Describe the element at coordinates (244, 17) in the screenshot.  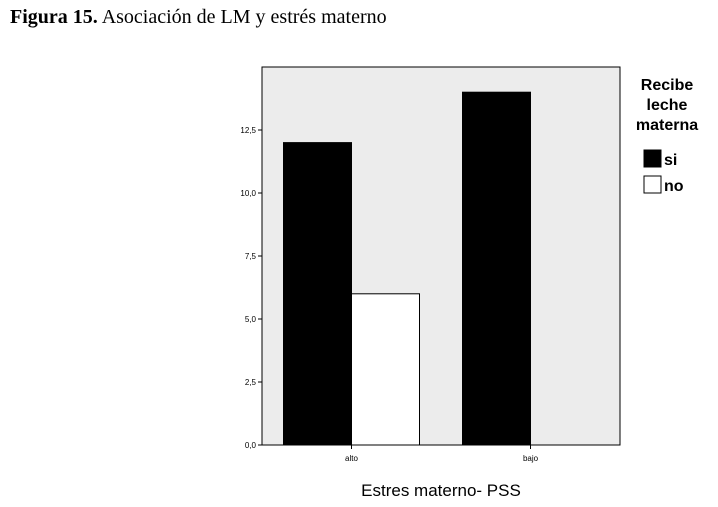
I see `figure-title: Asociación de LM y estrés materno` at that location.